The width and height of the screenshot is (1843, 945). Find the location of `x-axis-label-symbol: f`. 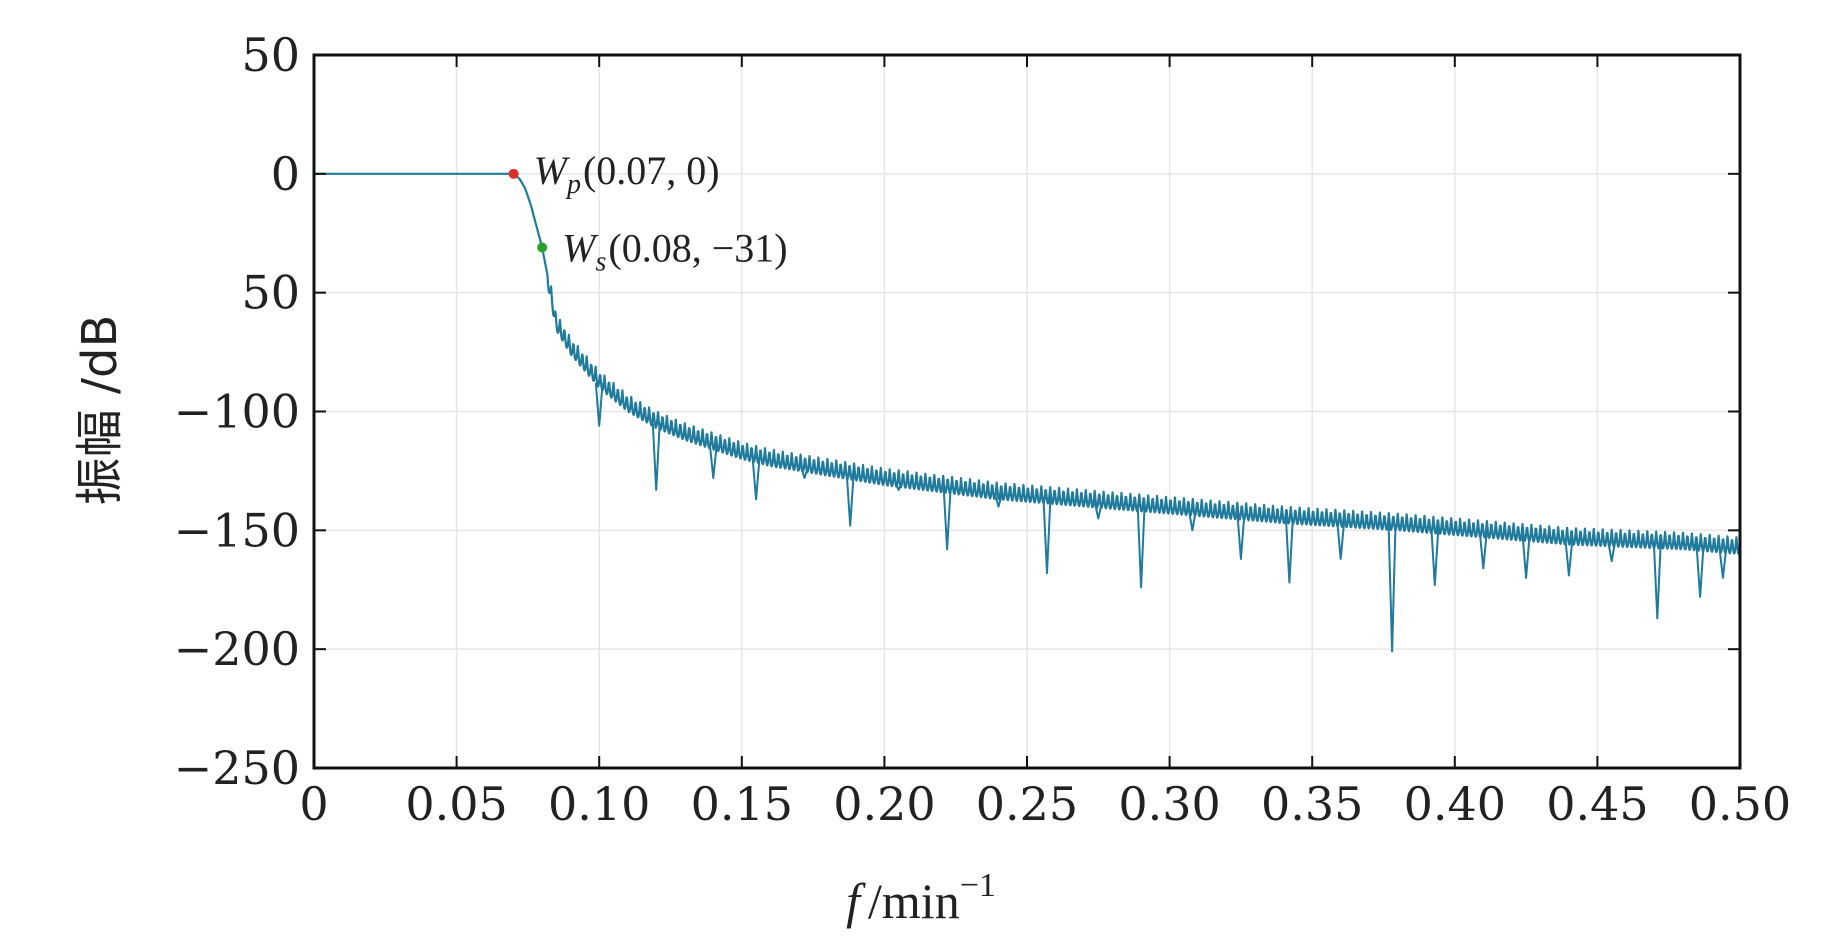

x-axis-label-symbol: f is located at coordinates (856, 901).